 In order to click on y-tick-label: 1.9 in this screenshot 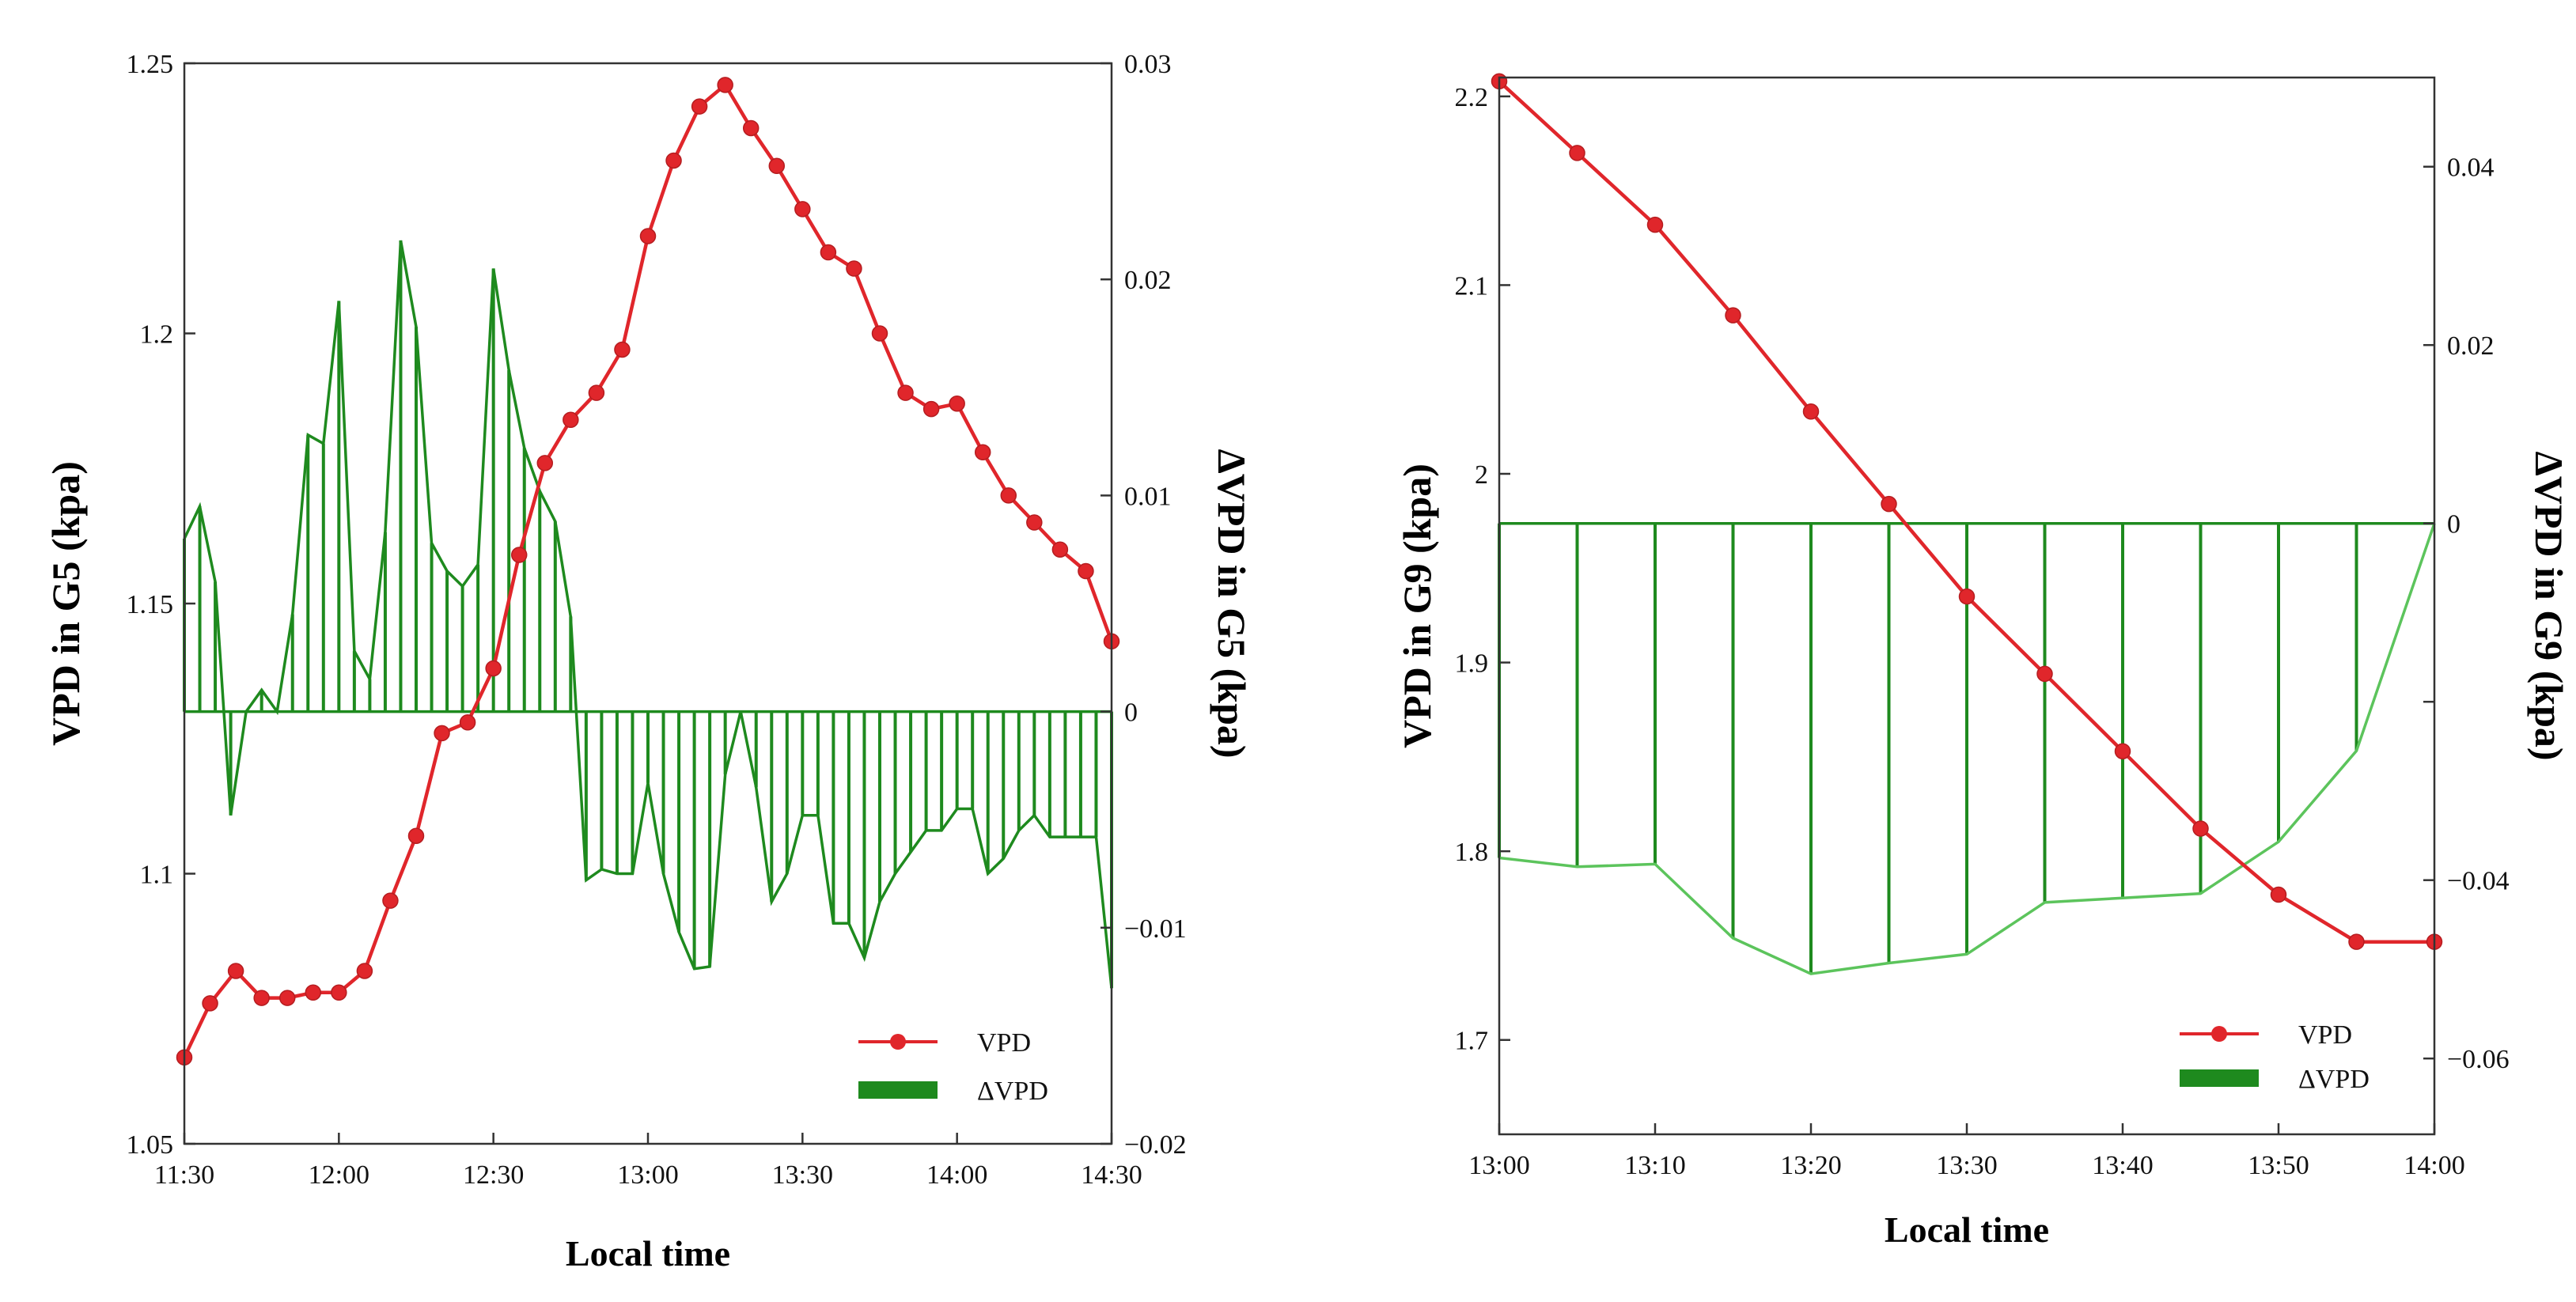, I will do `click(1472, 664)`.